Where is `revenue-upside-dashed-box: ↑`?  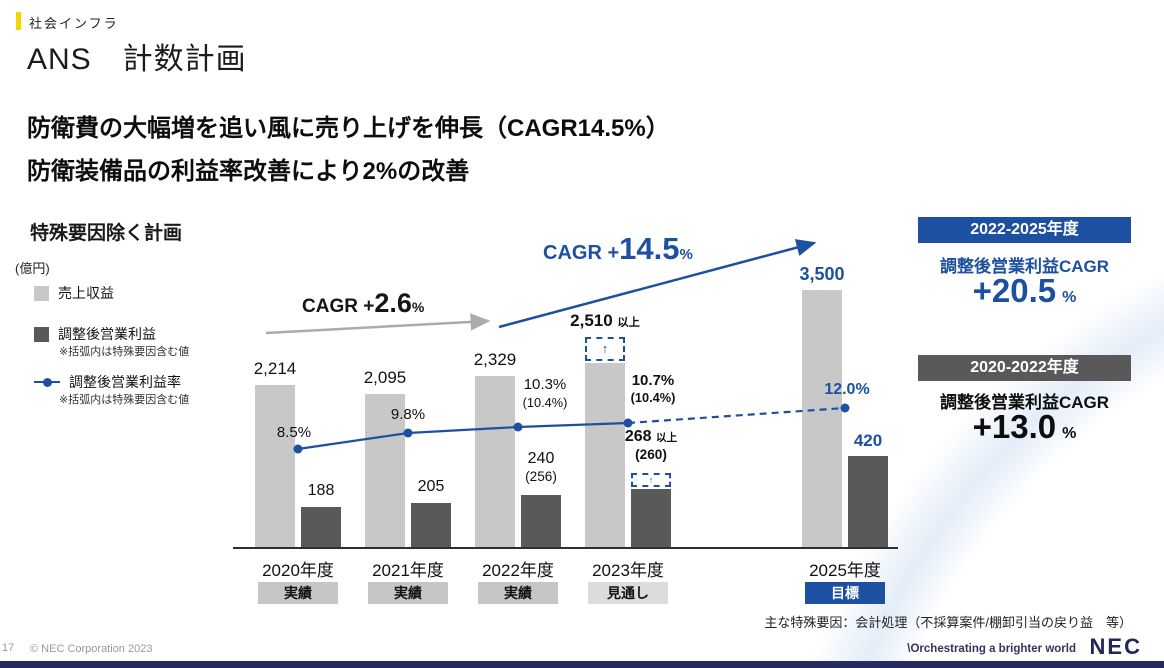 revenue-upside-dashed-box: ↑ is located at coordinates (605, 349).